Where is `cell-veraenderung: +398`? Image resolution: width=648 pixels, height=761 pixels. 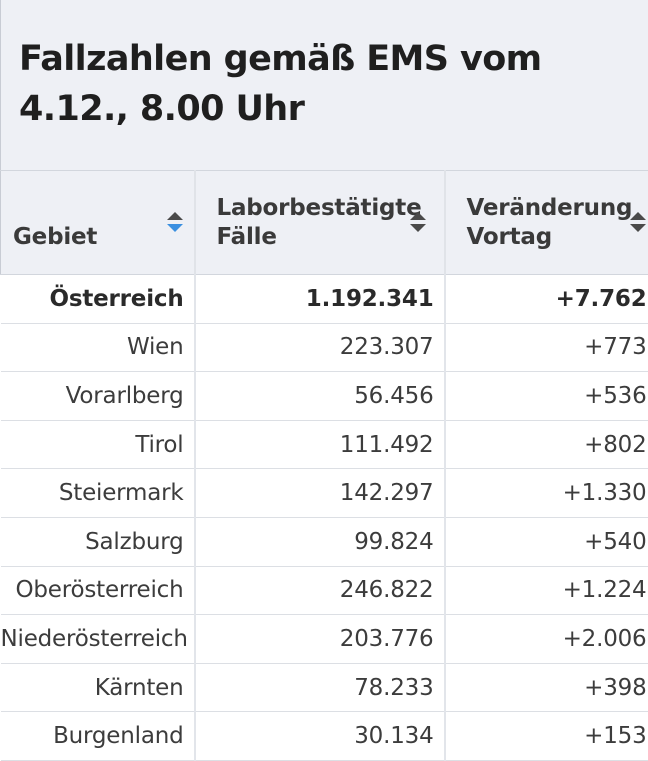
cell-veraenderung: +398 is located at coordinates (546, 687).